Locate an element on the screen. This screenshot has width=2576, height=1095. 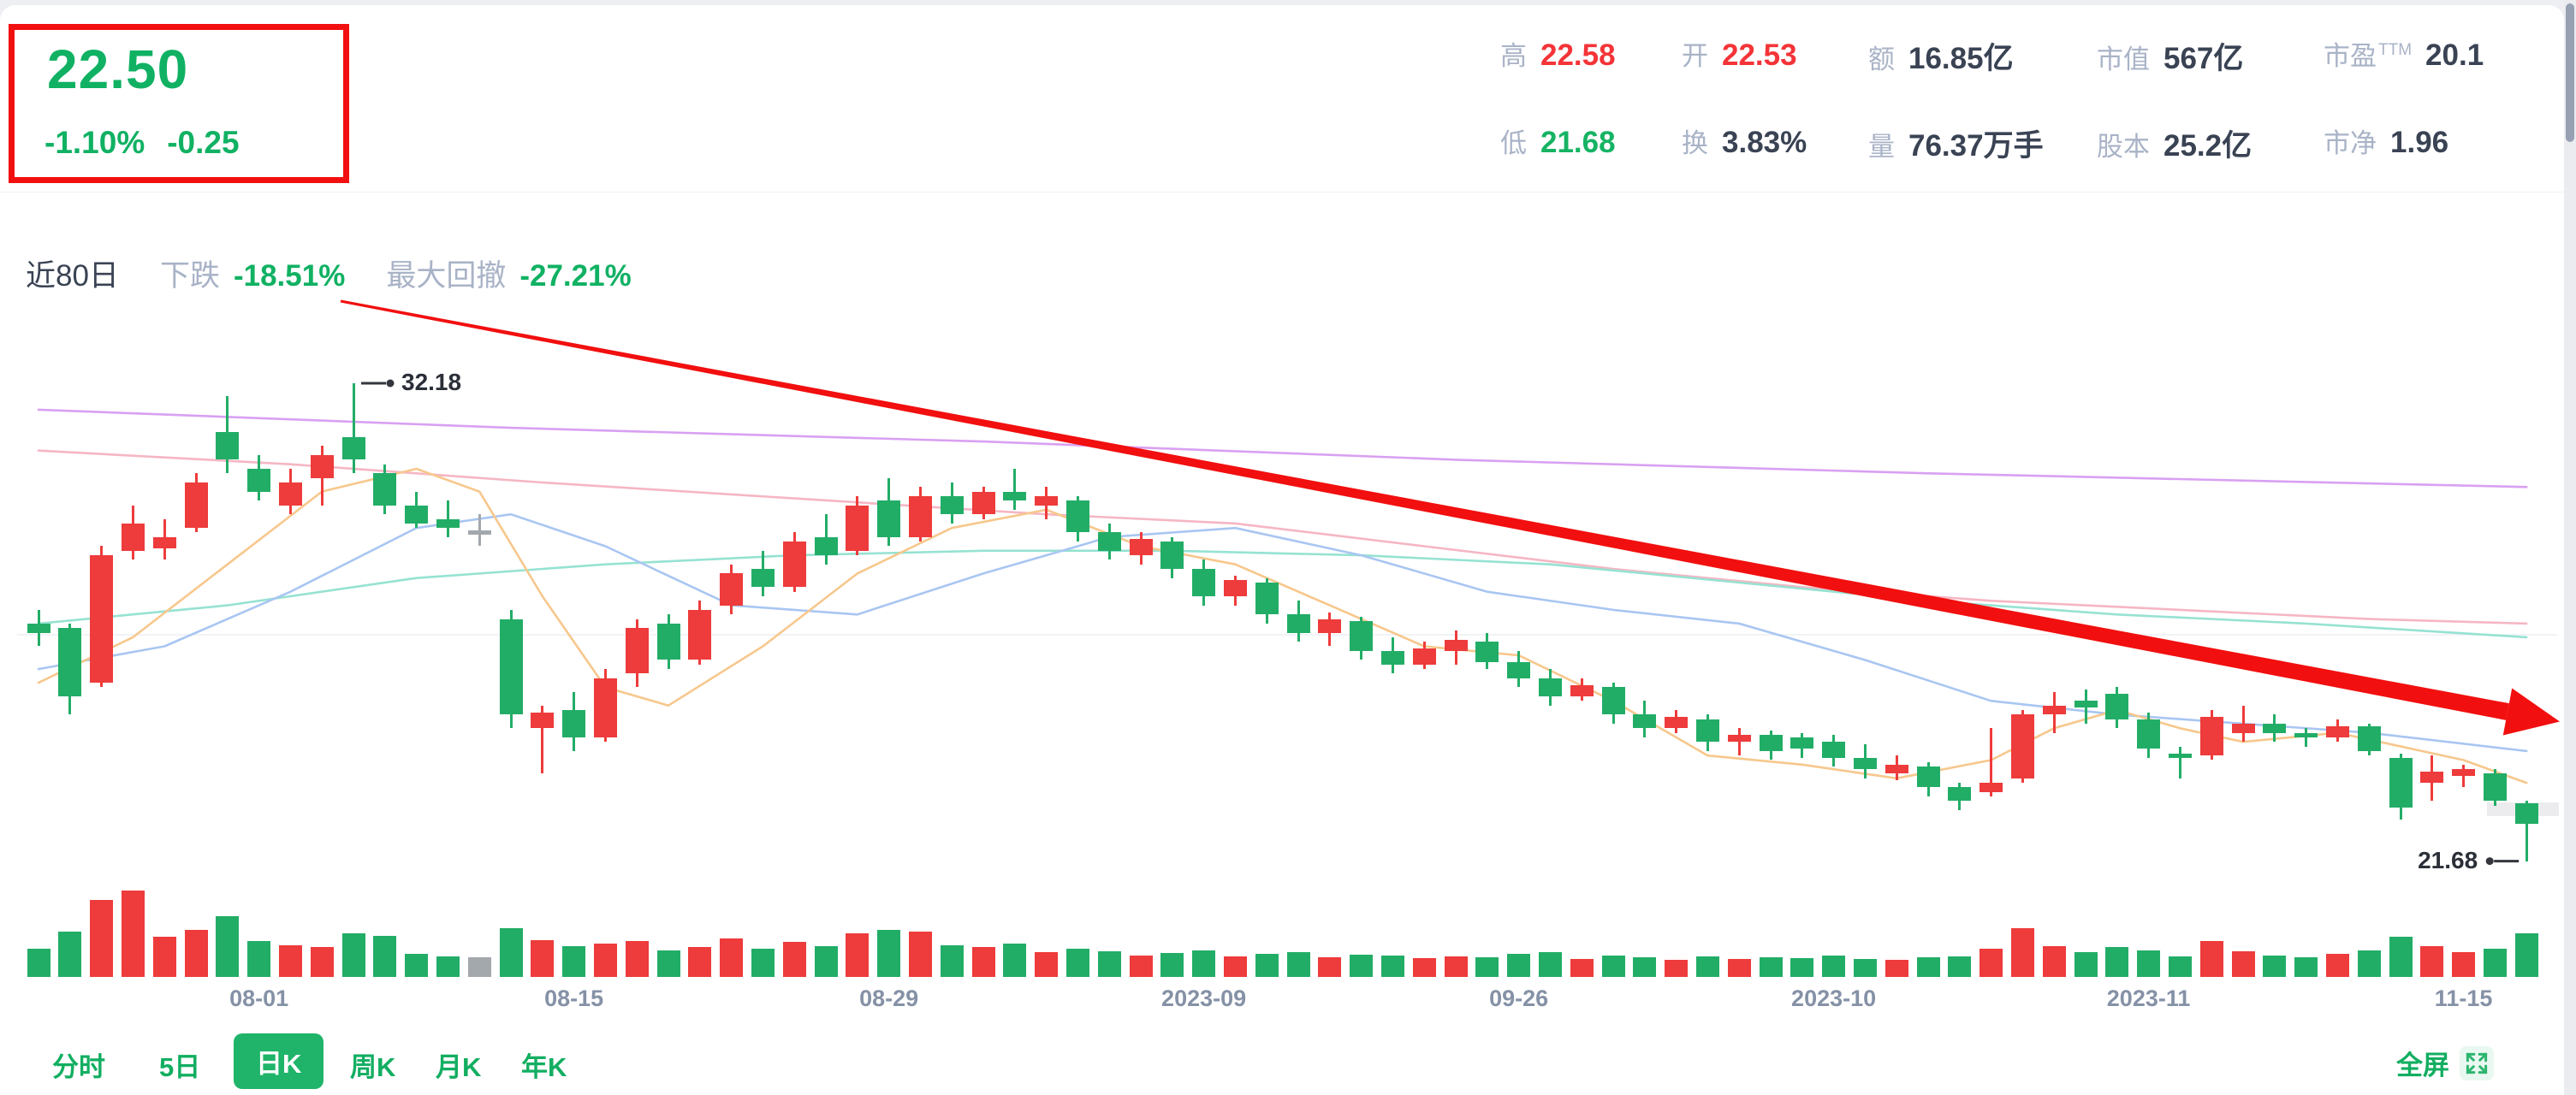
price-change: -1.10% -0.25 is located at coordinates (153, 143).